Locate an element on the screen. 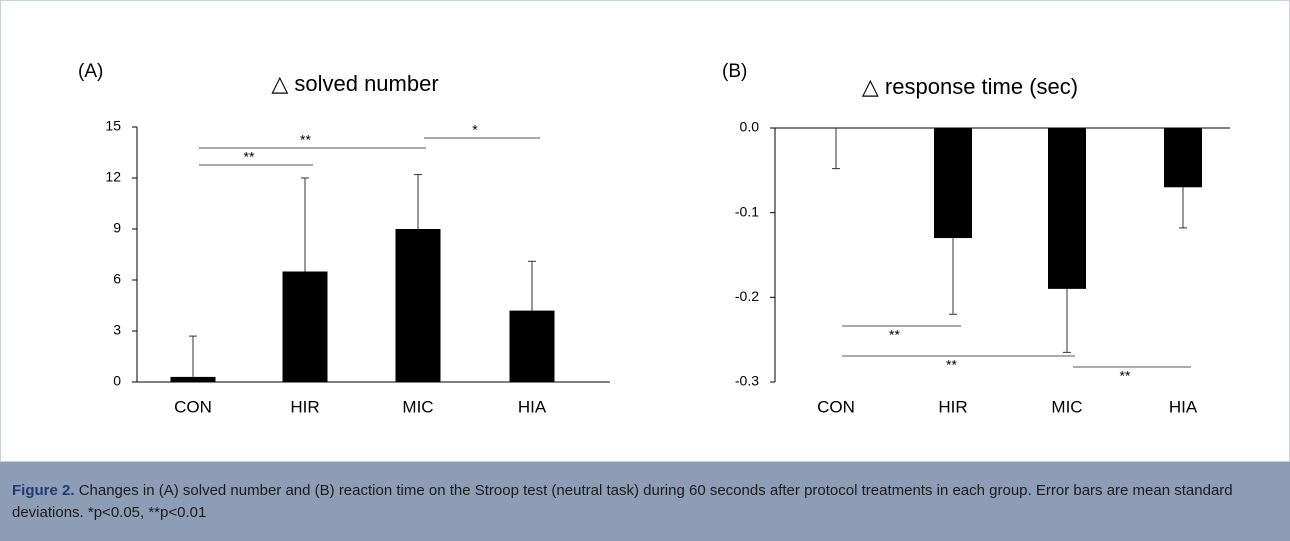 This screenshot has width=1290, height=541. y-tick-label: 12 is located at coordinates (113, 177).